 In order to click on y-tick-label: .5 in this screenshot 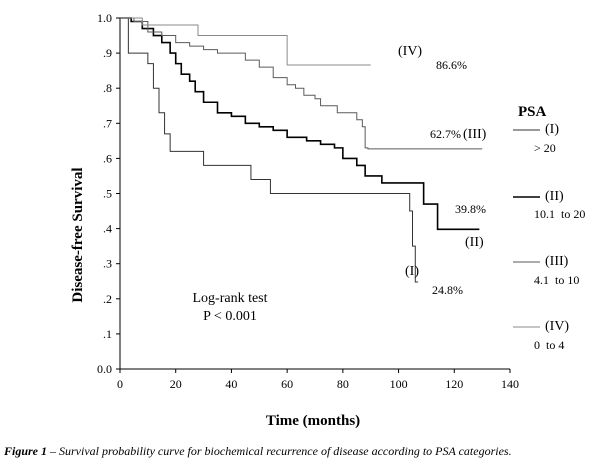, I will do `click(107, 194)`.